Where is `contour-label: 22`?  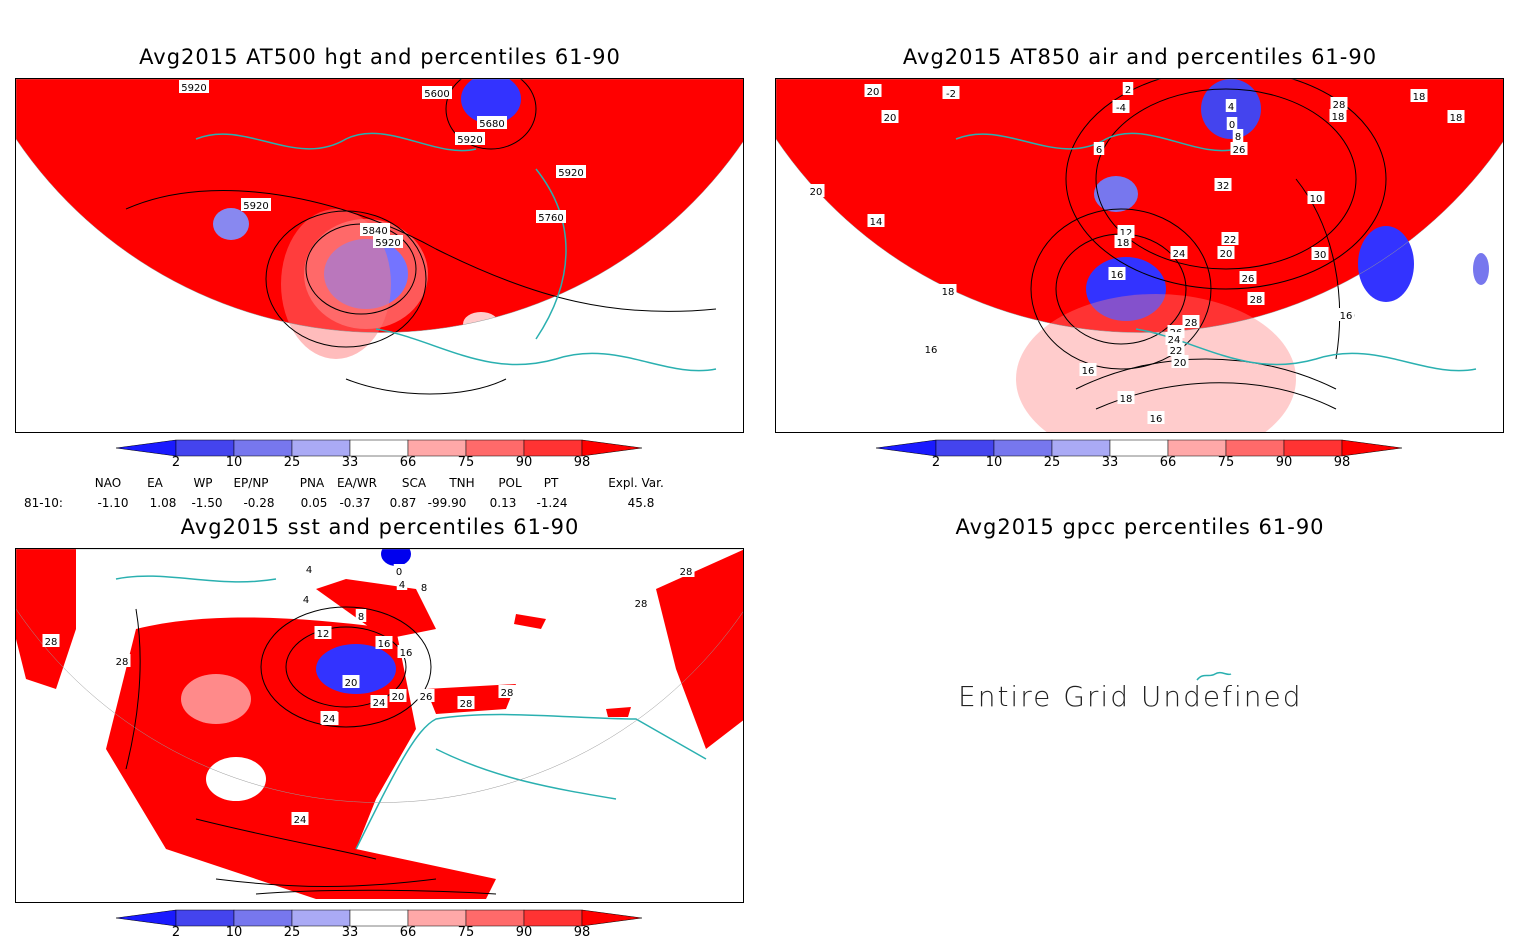 contour-label: 22 is located at coordinates (1176, 351).